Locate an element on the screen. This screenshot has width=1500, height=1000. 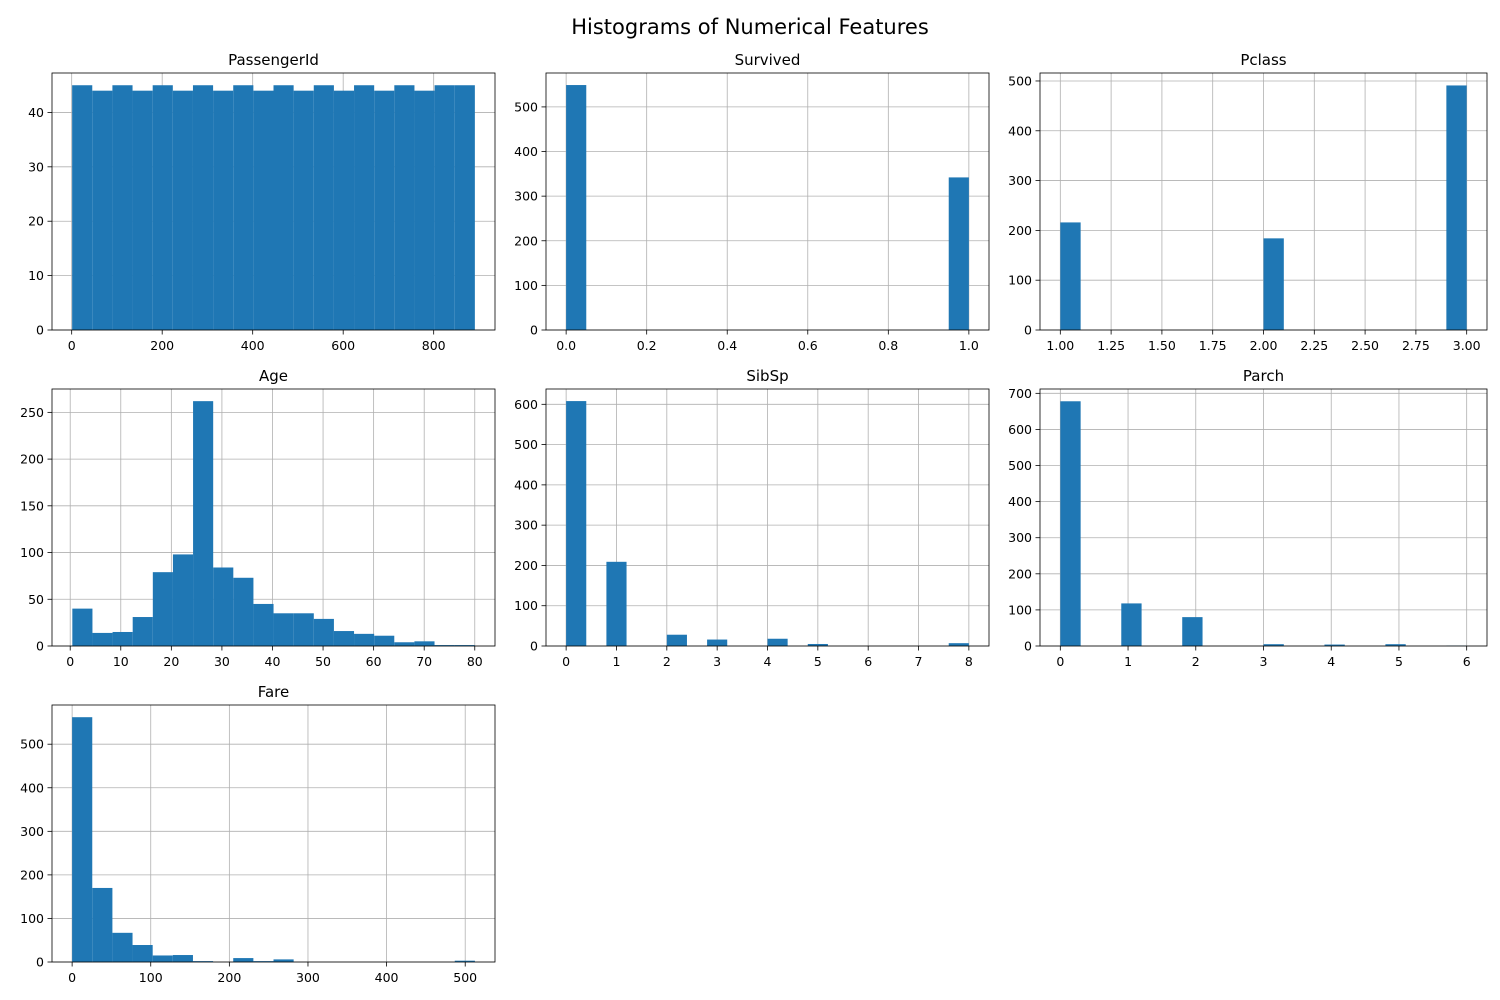
chart-7-x-tick-label: 300 is located at coordinates (308, 977).